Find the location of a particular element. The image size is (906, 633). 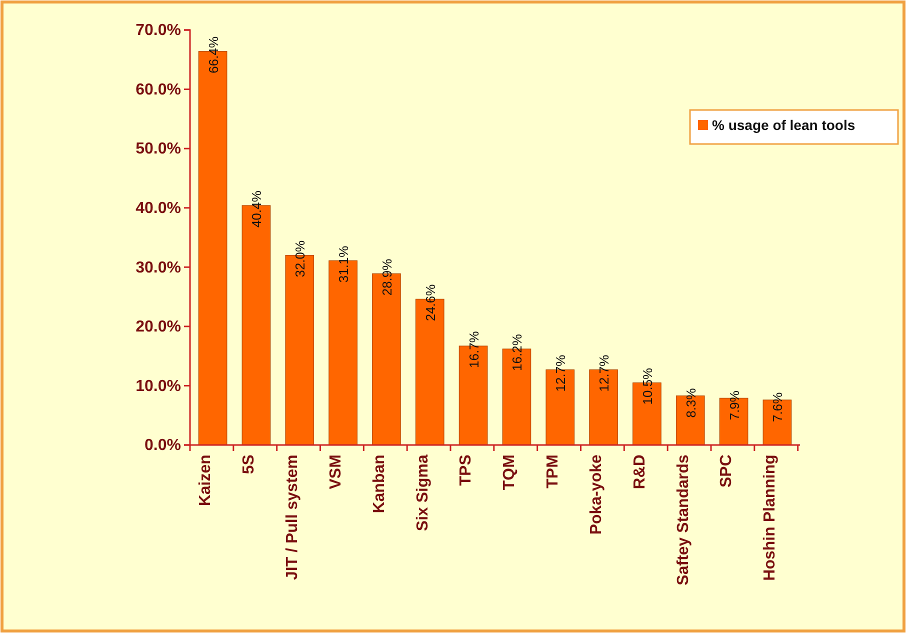

data-label: 28.9% is located at coordinates (386, 277).